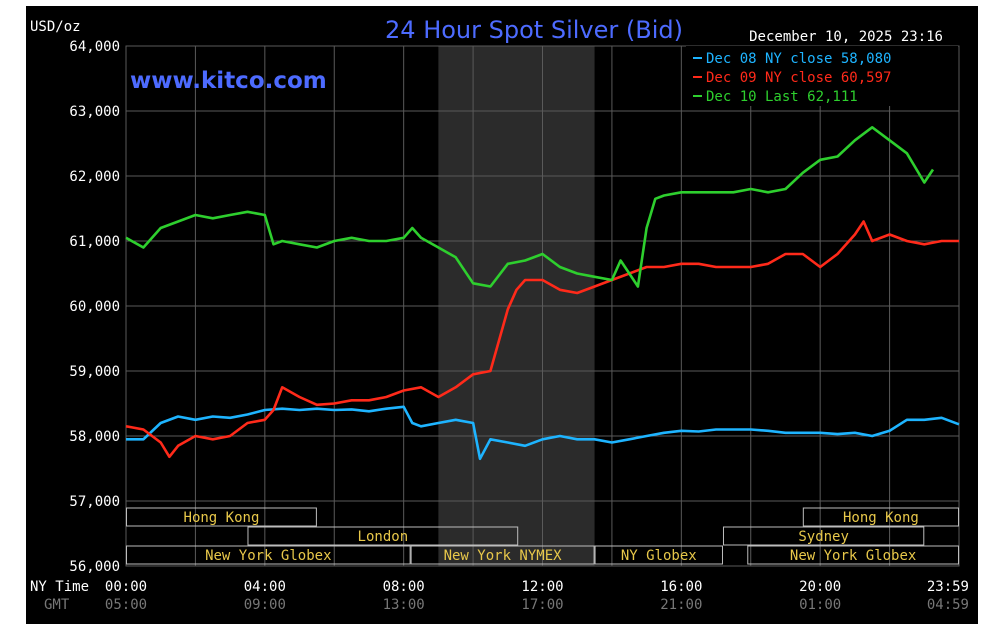  What do you see at coordinates (681, 605) in the screenshot?
I see `x-tick-label-gmt: 21:00` at bounding box center [681, 605].